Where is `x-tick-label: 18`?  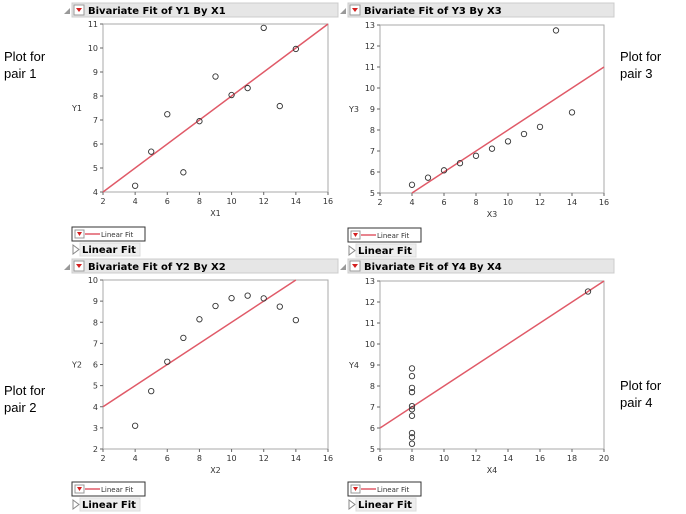 x-tick-label: 18 is located at coordinates (572, 458).